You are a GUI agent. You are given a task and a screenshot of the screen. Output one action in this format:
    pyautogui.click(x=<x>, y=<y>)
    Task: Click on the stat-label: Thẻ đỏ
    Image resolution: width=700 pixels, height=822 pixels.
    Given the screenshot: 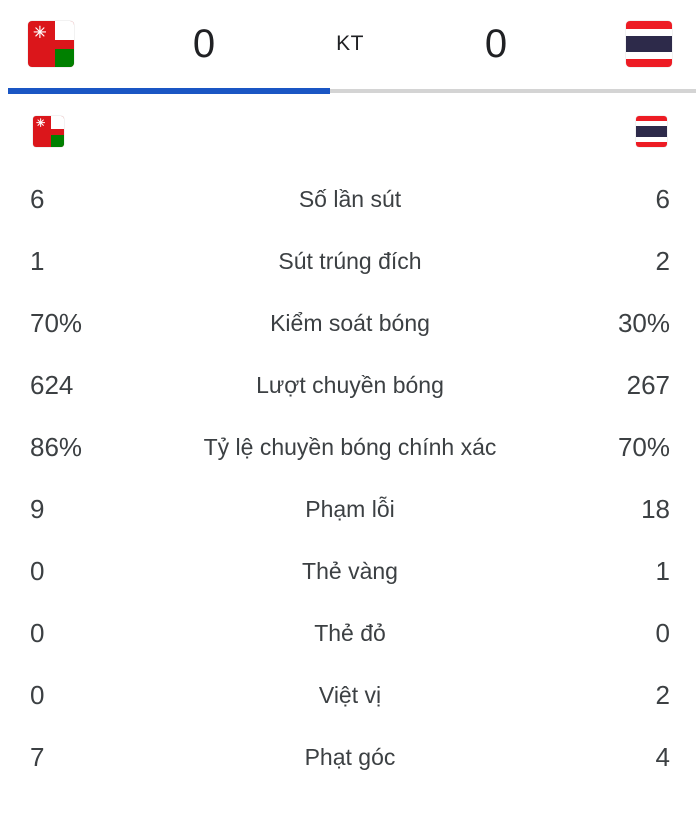 What is the action you would take?
    pyautogui.click(x=350, y=632)
    